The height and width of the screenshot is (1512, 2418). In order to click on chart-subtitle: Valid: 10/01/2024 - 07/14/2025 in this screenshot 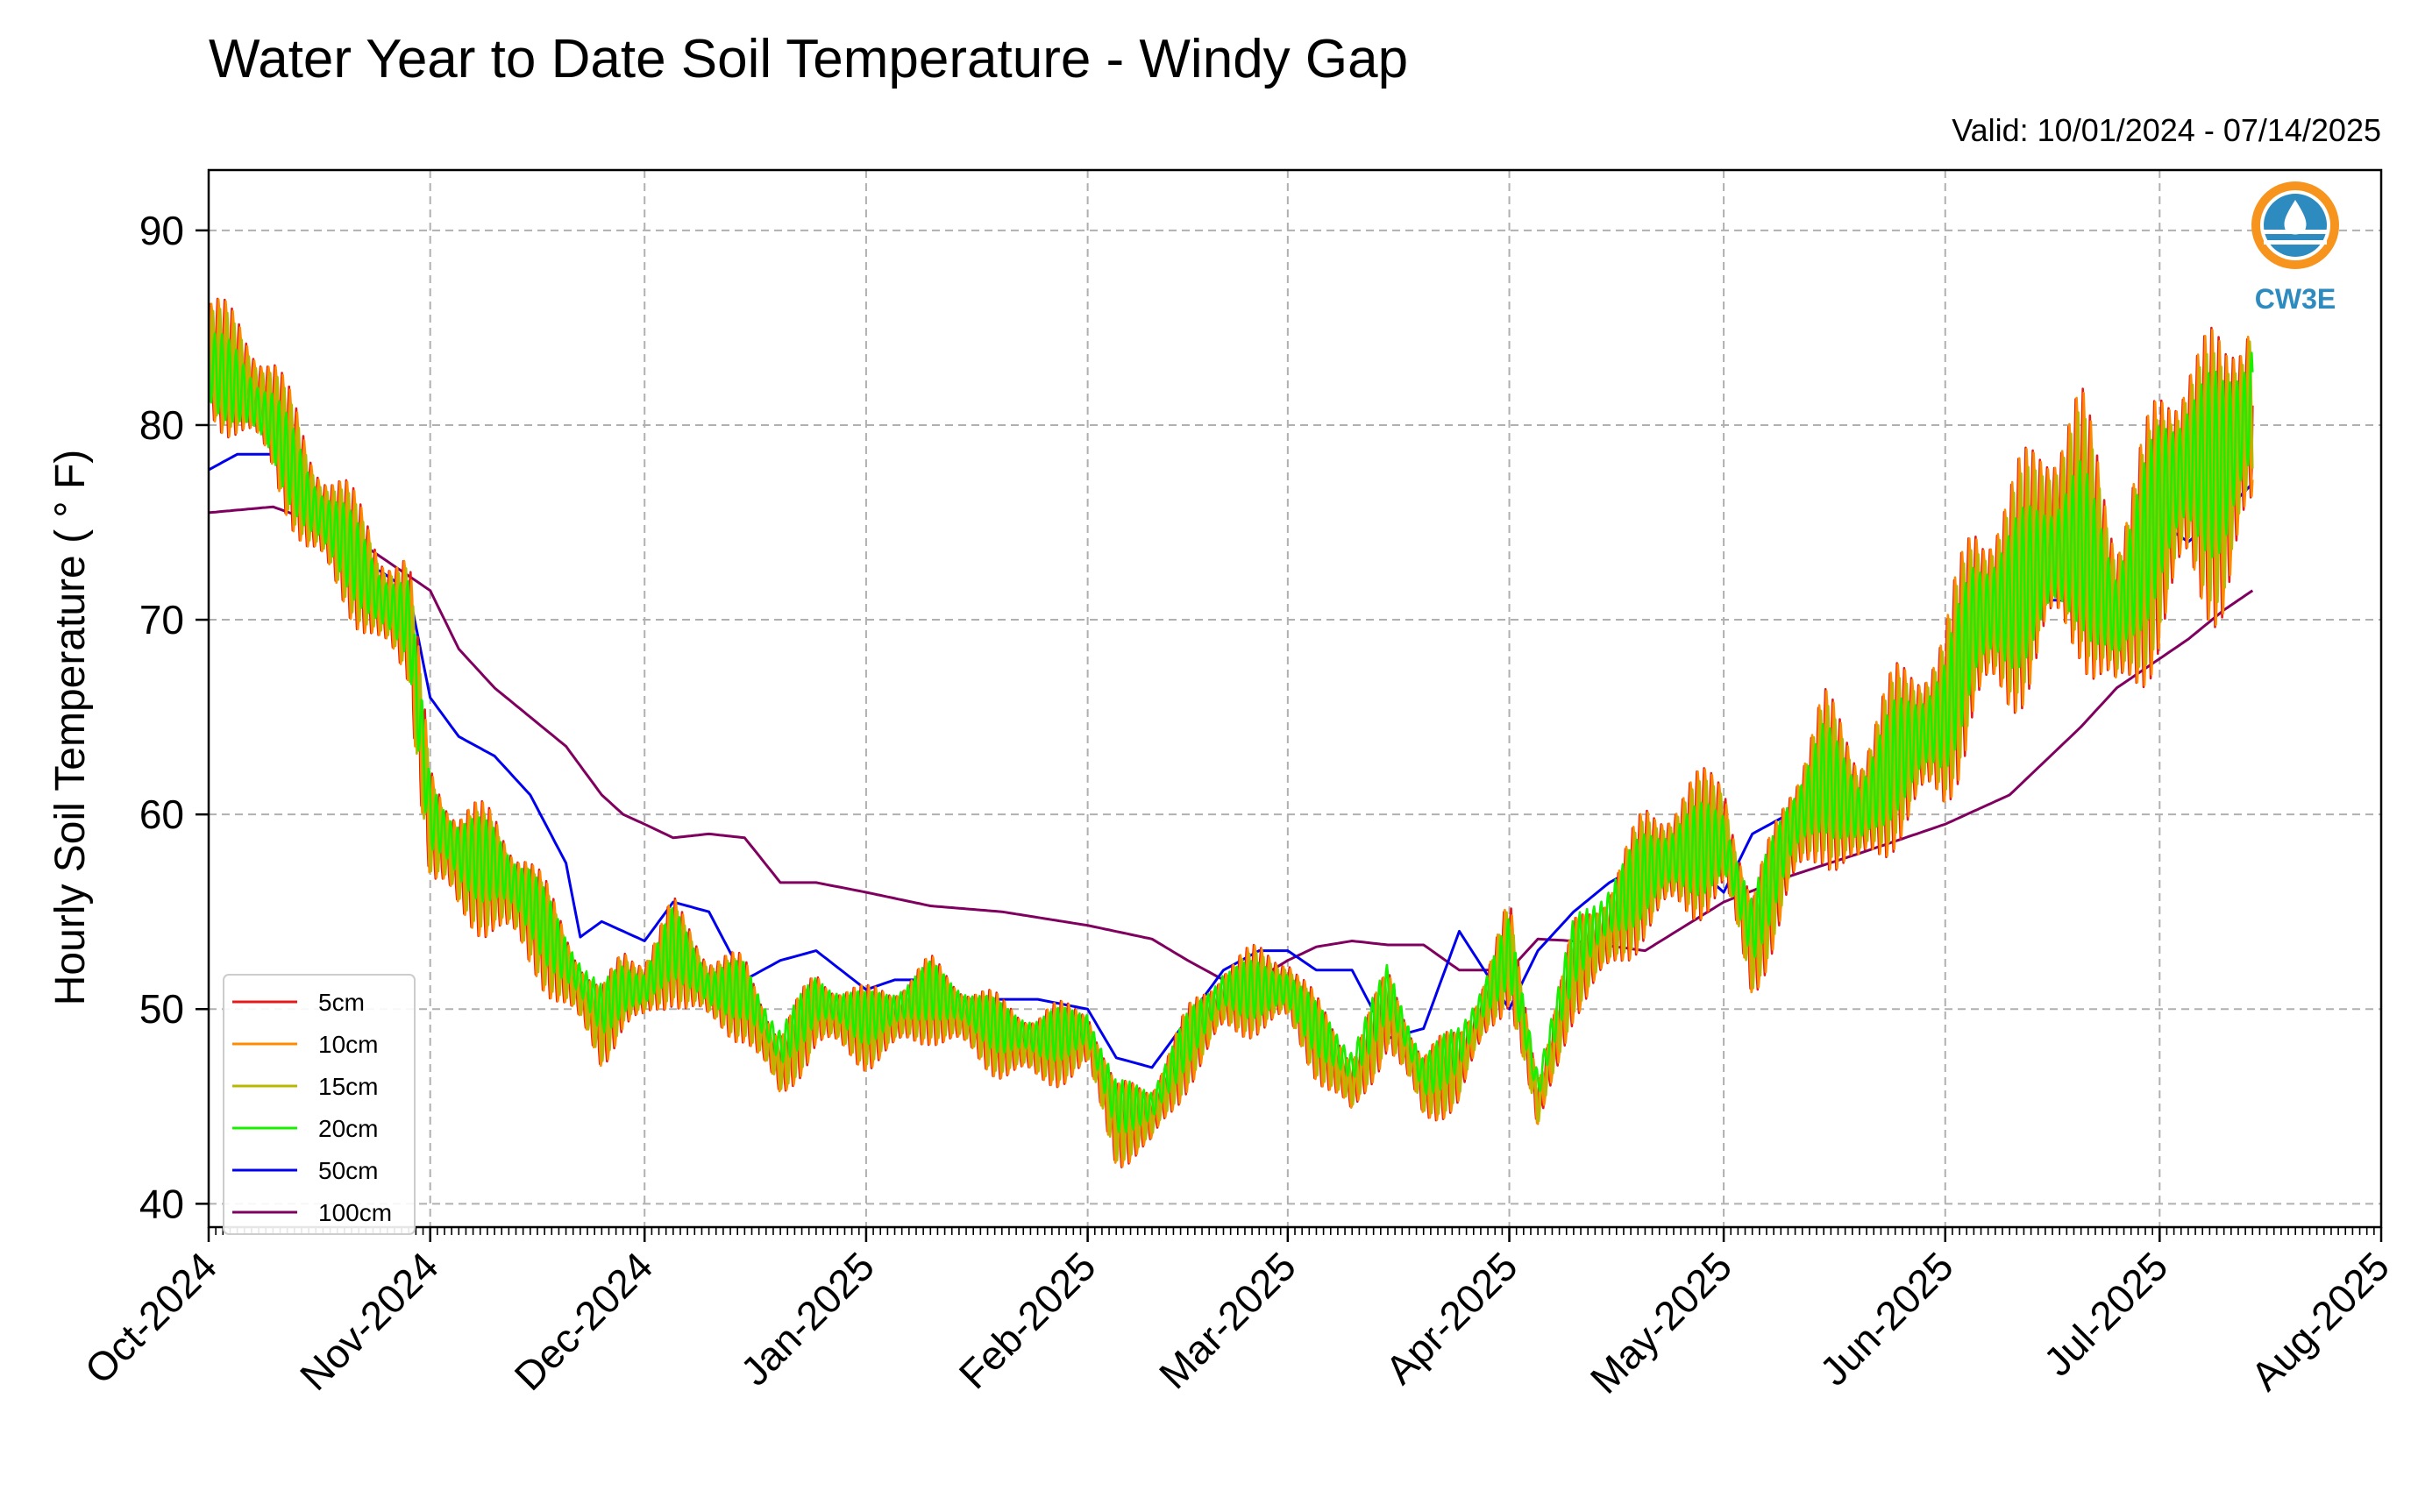, I will do `click(2166, 130)`.